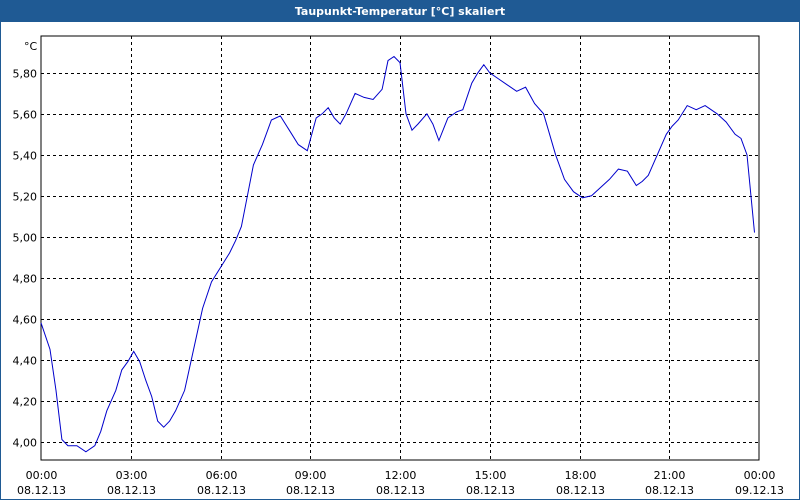  I want to click on y-tick-label: 4,00, so click(25, 443).